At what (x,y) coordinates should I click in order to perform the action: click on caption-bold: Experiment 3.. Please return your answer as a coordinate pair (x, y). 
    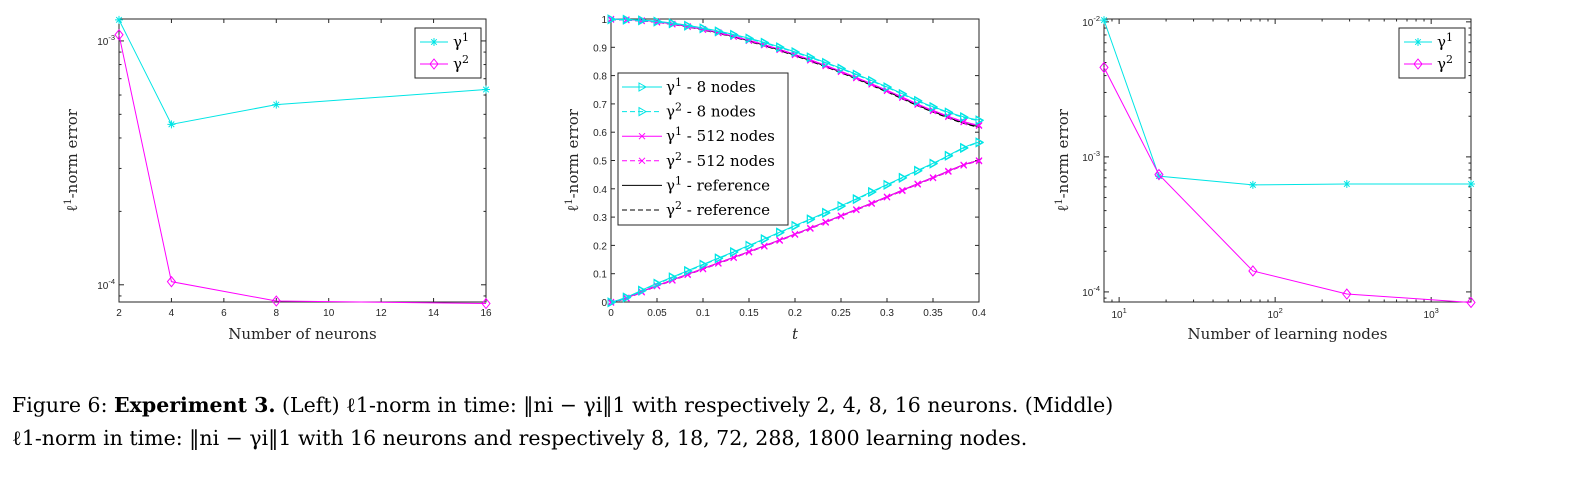
    Looking at the image, I should click on (195, 405).